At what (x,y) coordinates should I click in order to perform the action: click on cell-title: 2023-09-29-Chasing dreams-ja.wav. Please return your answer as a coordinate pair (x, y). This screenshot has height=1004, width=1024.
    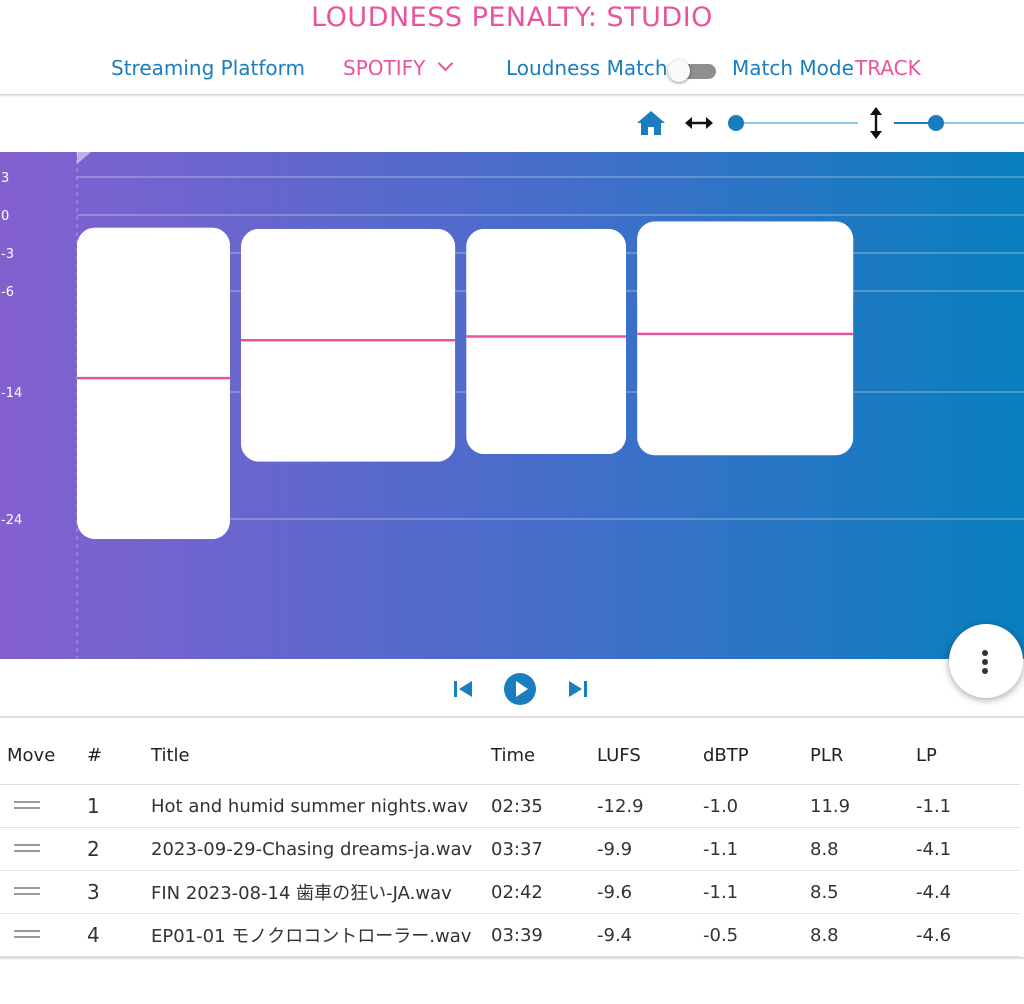
    Looking at the image, I should click on (321, 849).